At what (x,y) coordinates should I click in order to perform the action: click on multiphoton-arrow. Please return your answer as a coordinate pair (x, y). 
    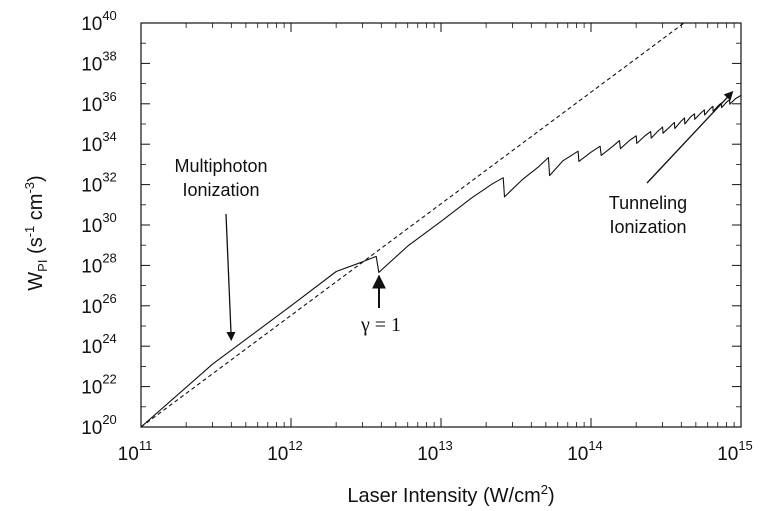
    Looking at the image, I should click on (230, 277).